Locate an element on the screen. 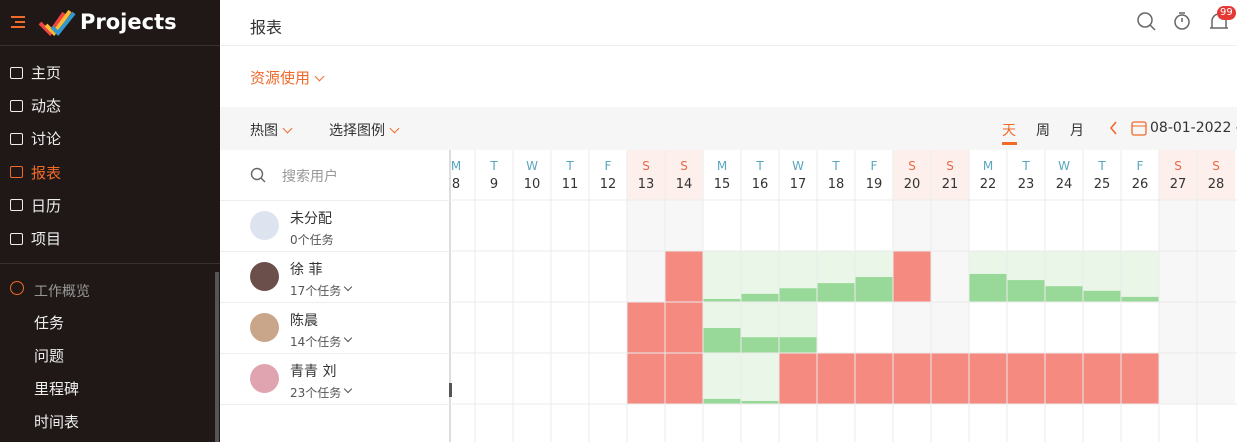  task-count: 23个任务 is located at coordinates (316, 393).